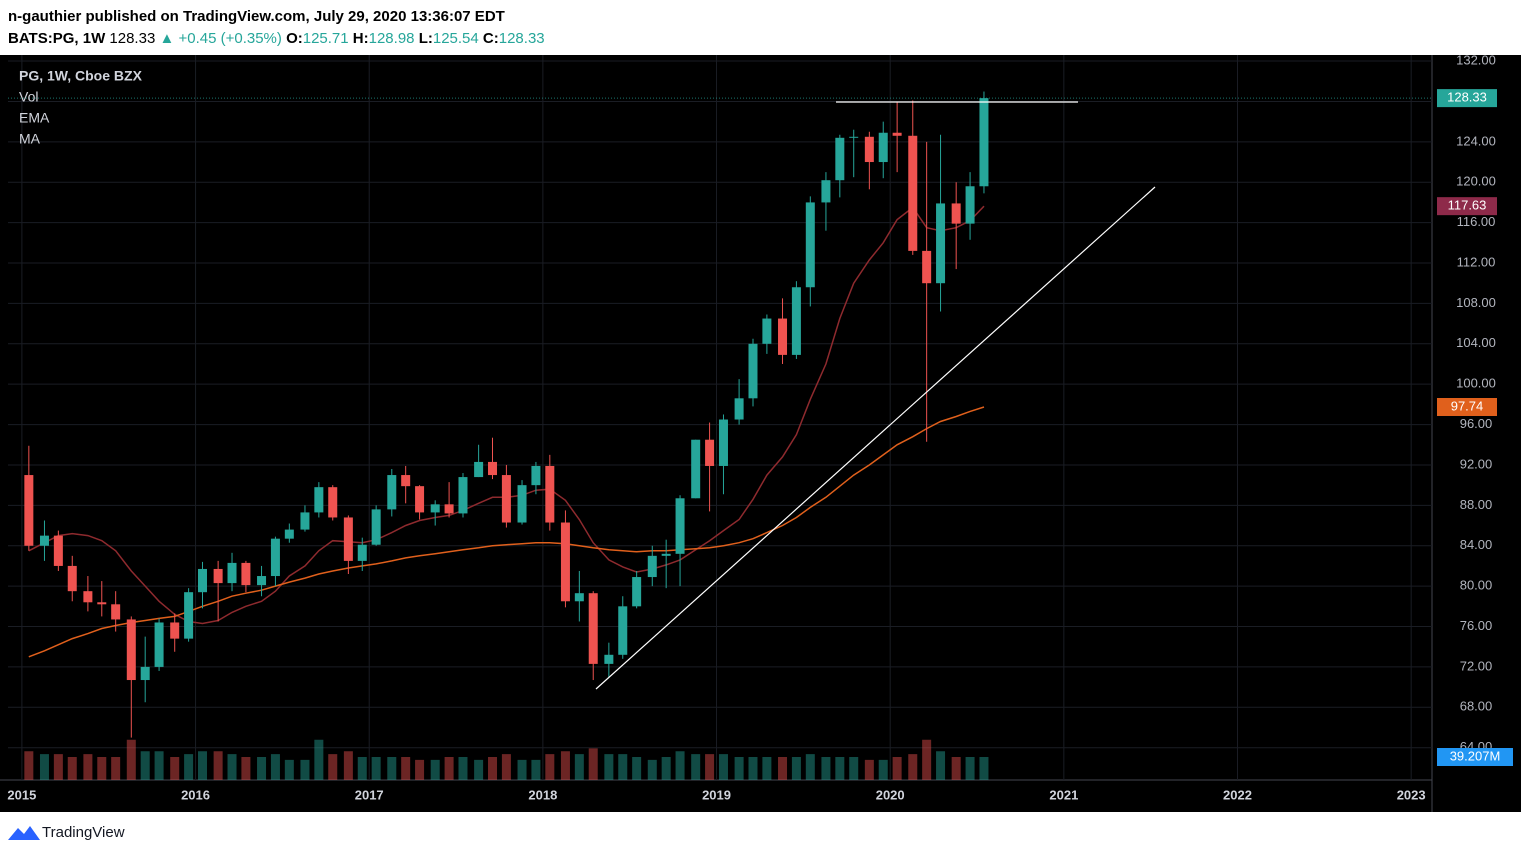 The image size is (1521, 856). Describe the element at coordinates (57, 38) in the screenshot. I see `symbol: BATS:PG, 1W` at that location.